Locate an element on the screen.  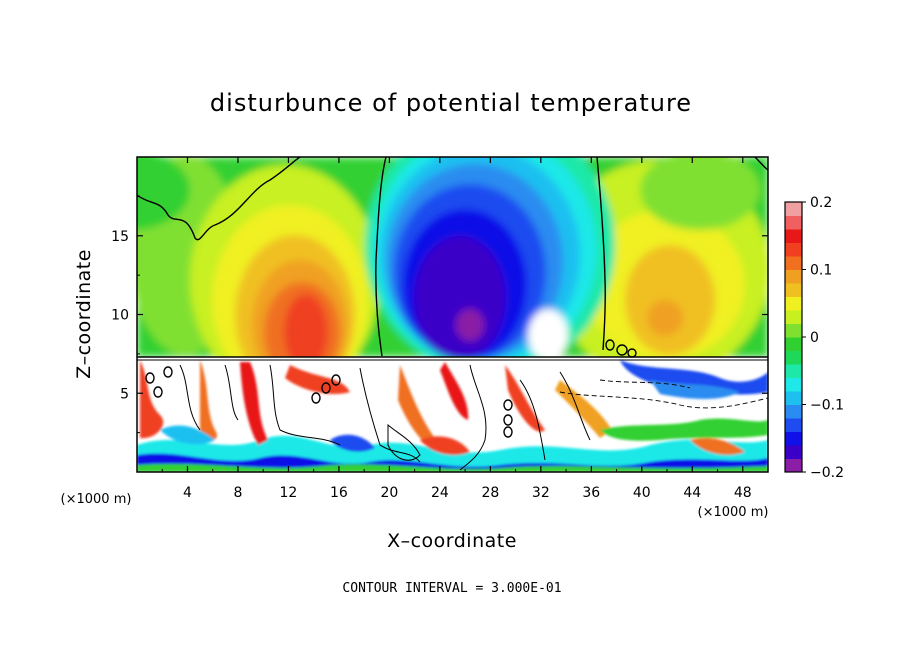
x-tick-label: 8 is located at coordinates (237, 493).